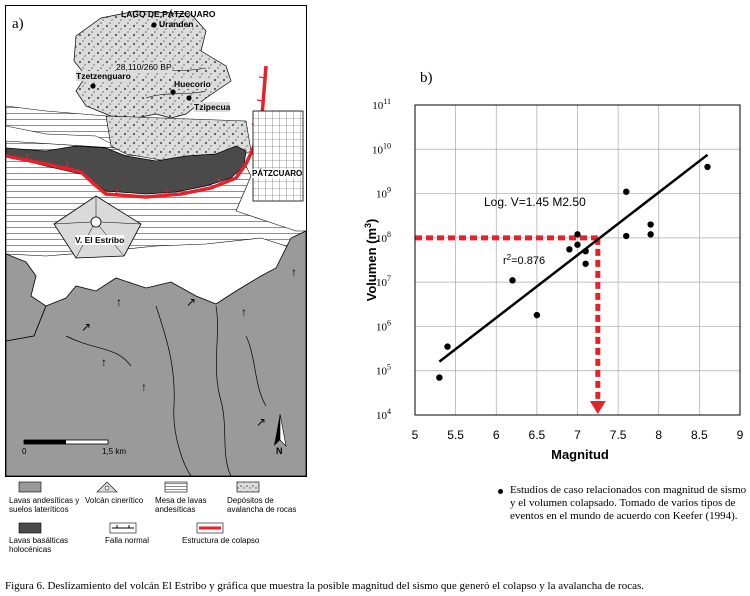 The width and height of the screenshot is (750, 596). What do you see at coordinates (176, 487) in the screenshot?
I see `mesa-swatch` at bounding box center [176, 487].